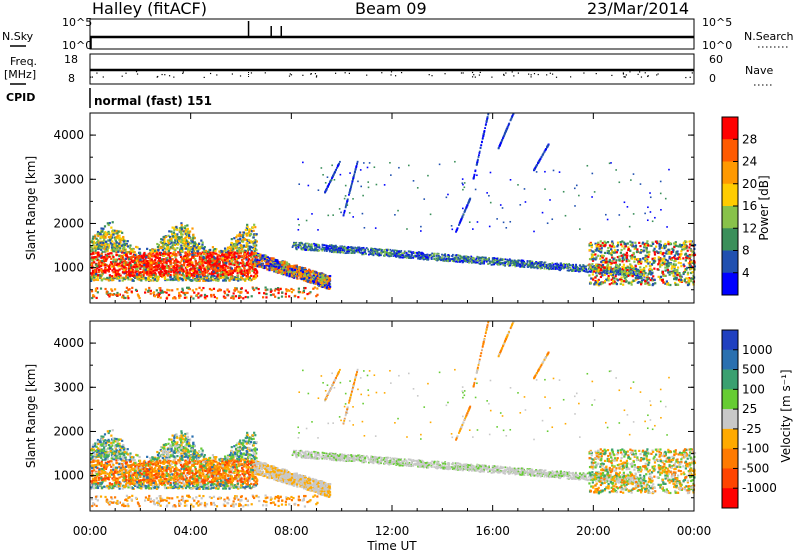 This screenshot has width=800, height=554. Describe the element at coordinates (769, 36) in the screenshot. I see `nsearch-label: N.Search` at that location.